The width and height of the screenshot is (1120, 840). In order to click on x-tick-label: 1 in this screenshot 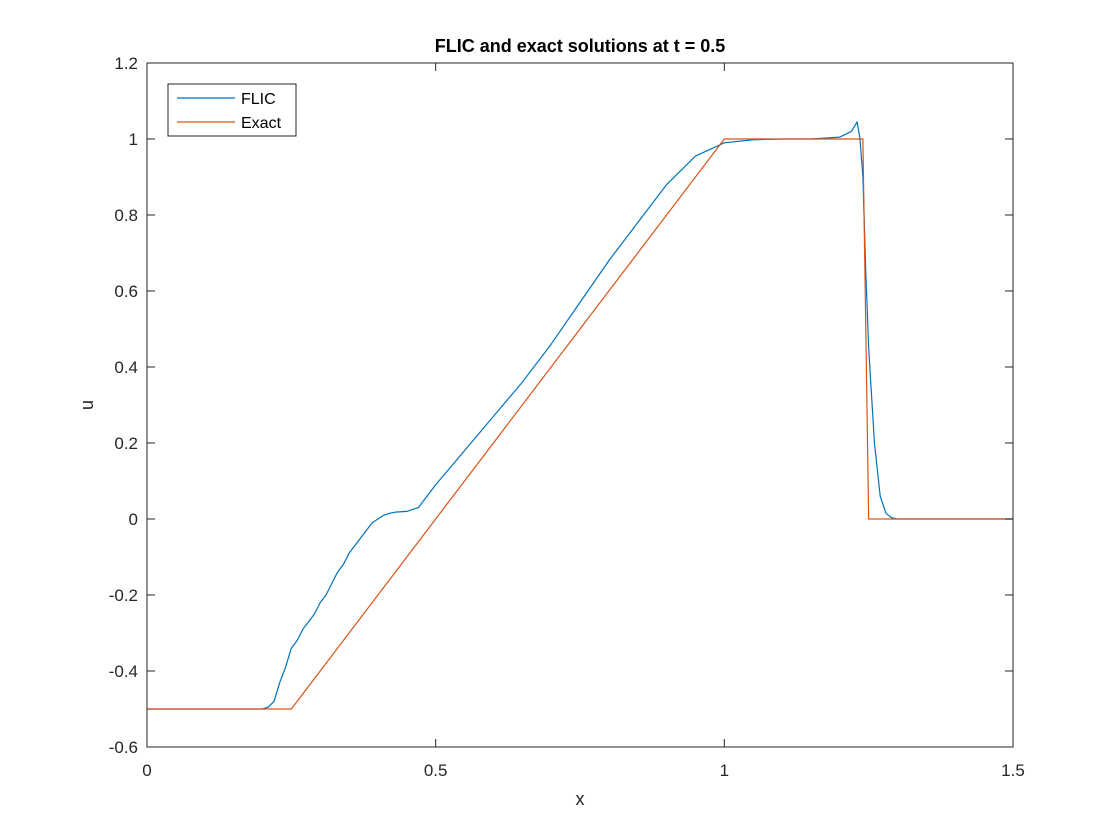, I will do `click(724, 770)`.